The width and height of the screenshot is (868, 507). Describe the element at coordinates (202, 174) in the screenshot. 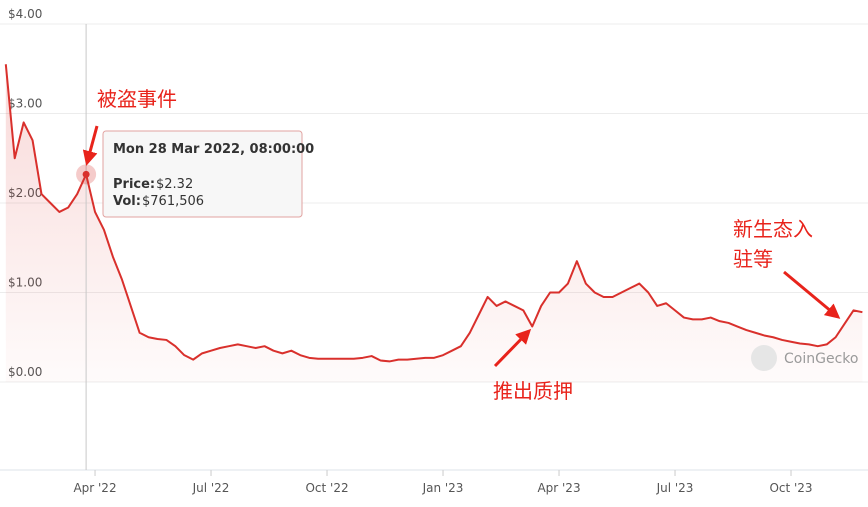

I see `tooltip-box` at that location.